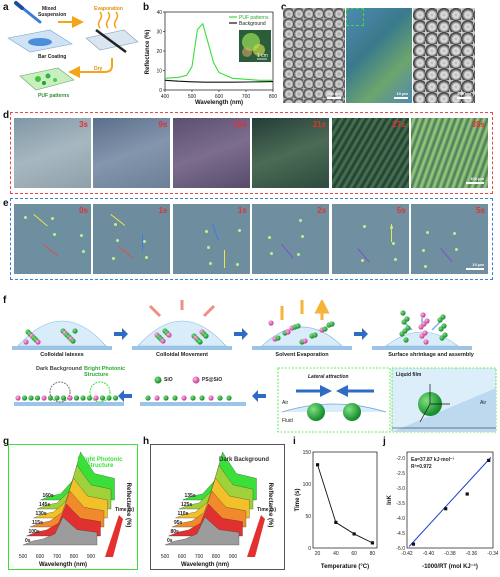 The width and height of the screenshot is (500, 577). What do you see at coordinates (100, 463) in the screenshot?
I see `g-title: Bright Photonic Structure` at bounding box center [100, 463].